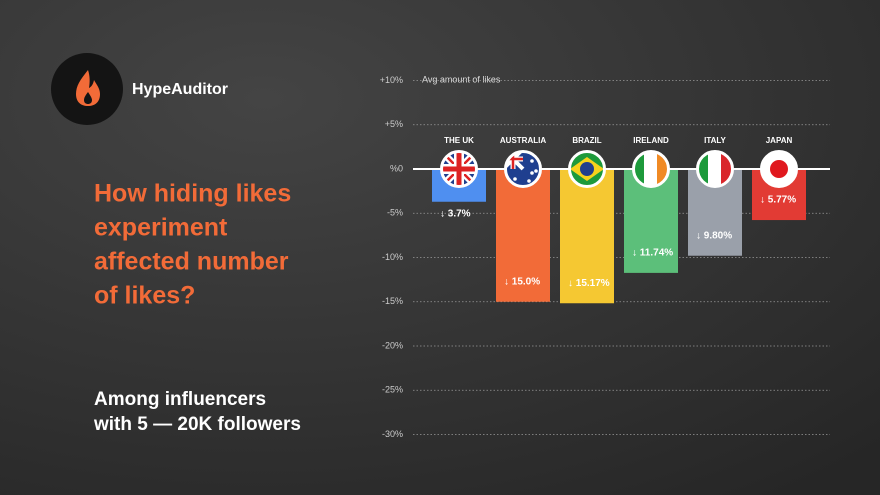 The height and width of the screenshot is (495, 880). I want to click on category-label: ITALY, so click(715, 140).